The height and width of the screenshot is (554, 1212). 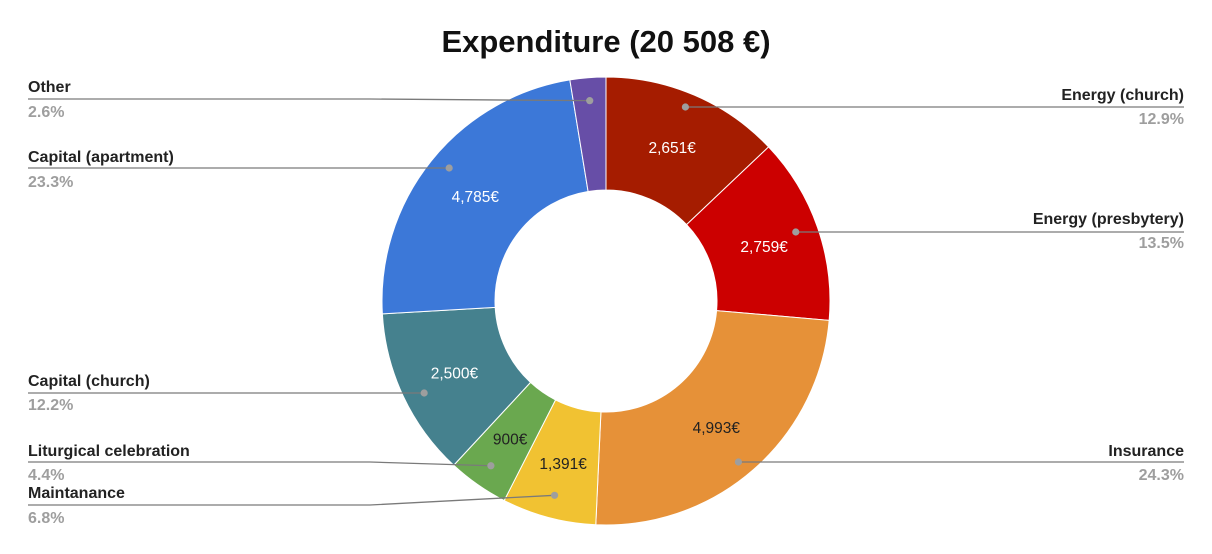 What do you see at coordinates (50, 182) in the screenshot?
I see `callout-percent-capital-apartment: 23.3%` at bounding box center [50, 182].